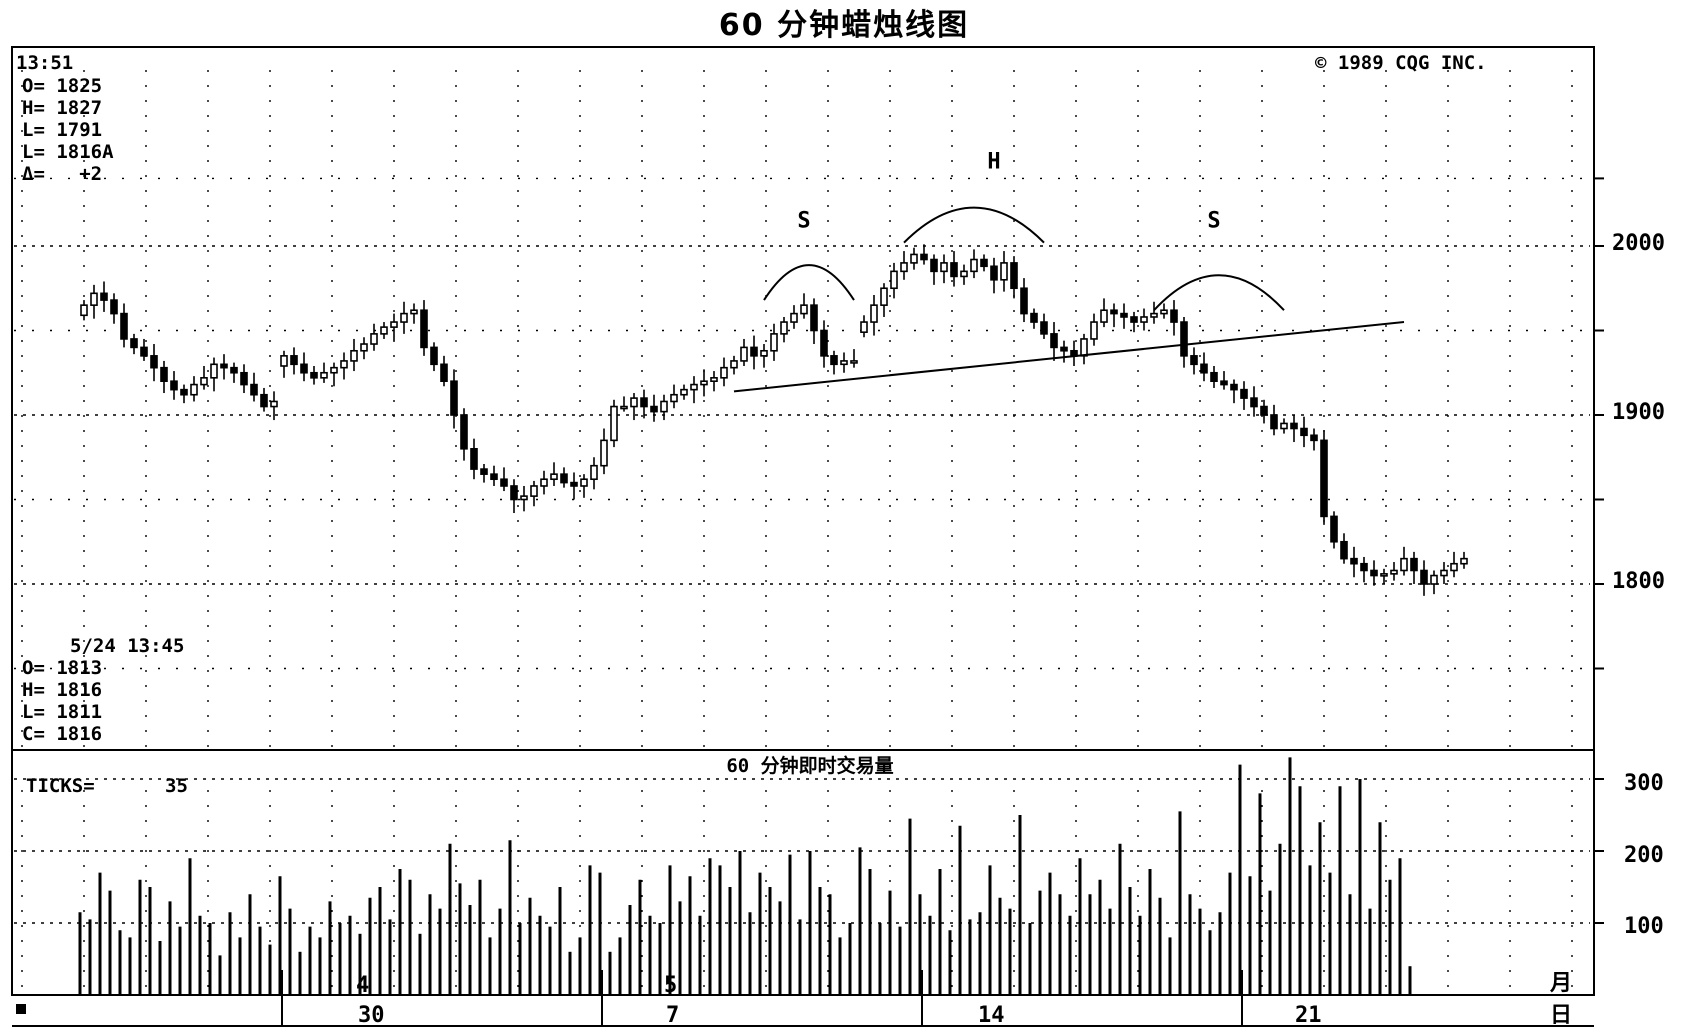 The image size is (1688, 1036). Describe the element at coordinates (62, 86) in the screenshot. I see `readout-open: O= 1825` at that location.